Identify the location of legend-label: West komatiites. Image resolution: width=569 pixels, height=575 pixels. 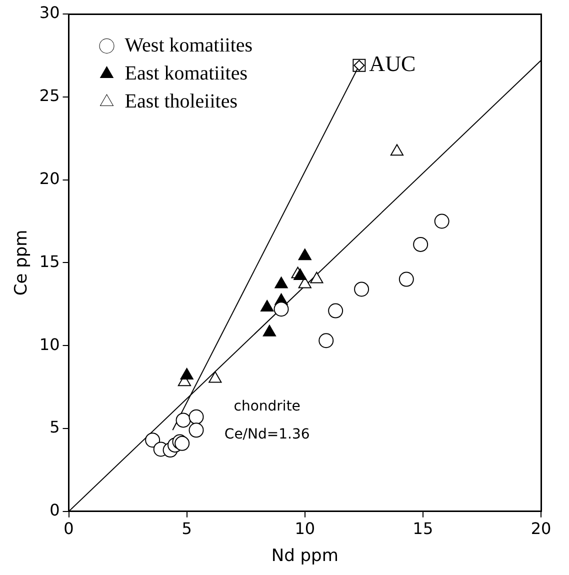
(188, 45).